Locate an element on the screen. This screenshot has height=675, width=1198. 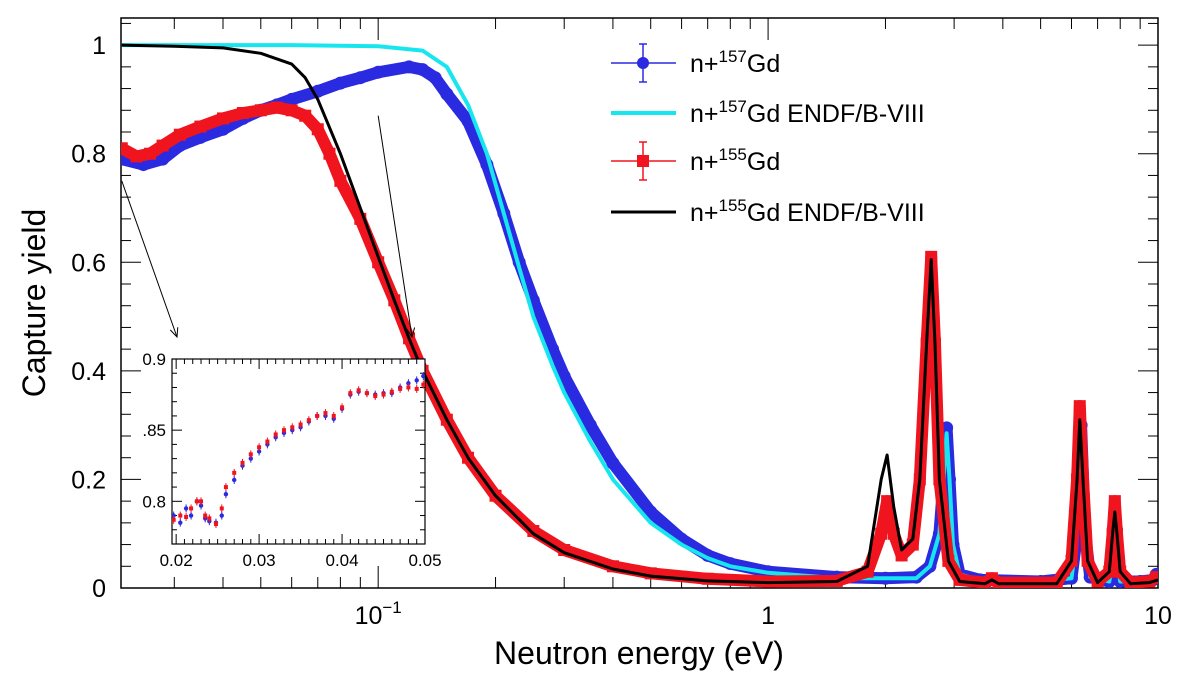
inset-x-tick-label: 0.04 is located at coordinates (342, 560).